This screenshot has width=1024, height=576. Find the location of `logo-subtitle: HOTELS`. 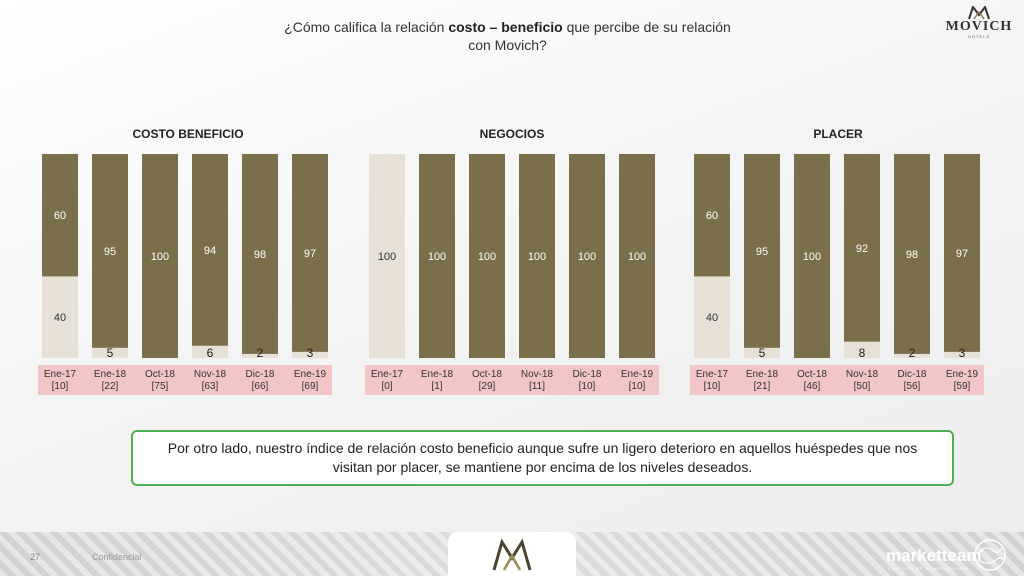

logo-subtitle: HOTELS is located at coordinates (978, 36).